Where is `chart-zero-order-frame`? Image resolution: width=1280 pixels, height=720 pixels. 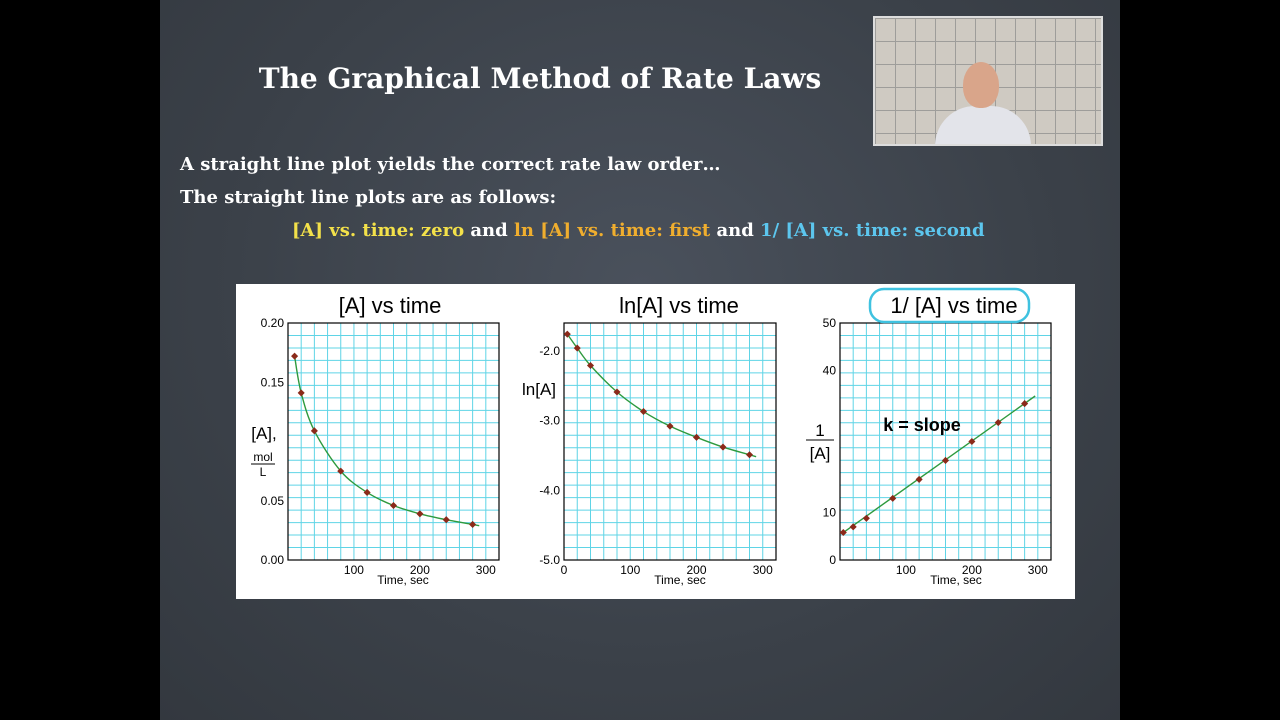
chart-zero-order-frame is located at coordinates (393, 441).